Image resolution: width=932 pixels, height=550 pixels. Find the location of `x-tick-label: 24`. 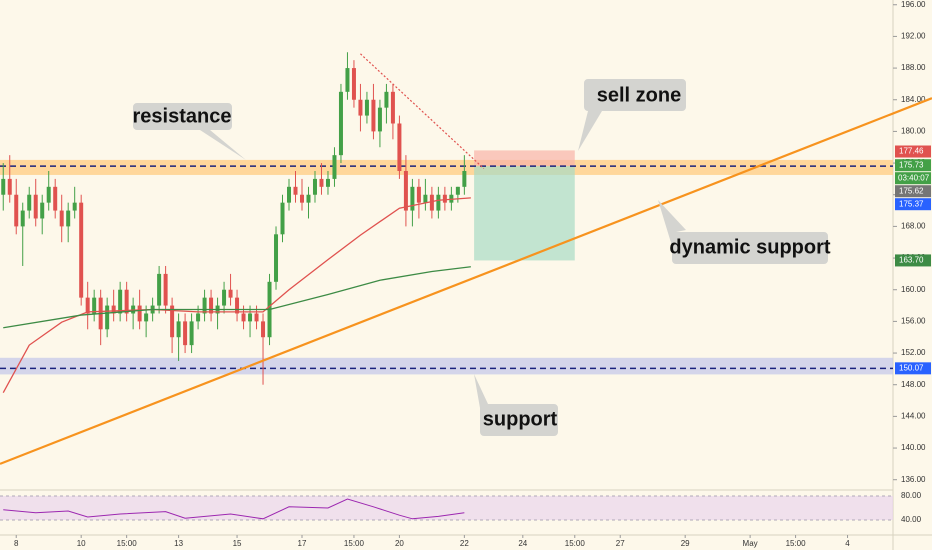

x-tick-label: 24 is located at coordinates (522, 543).